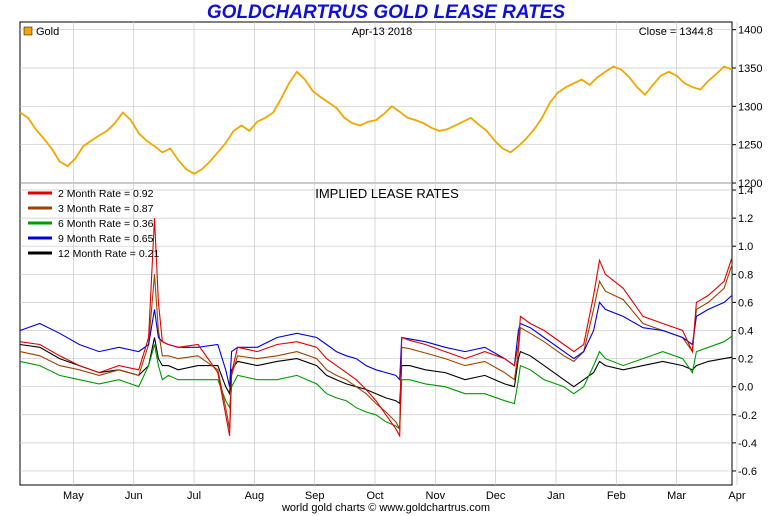 The image size is (772, 516). What do you see at coordinates (386, 12) in the screenshot?
I see `chart-title: GOLDCHARTRUS GOLD LEASE RATES` at bounding box center [386, 12].